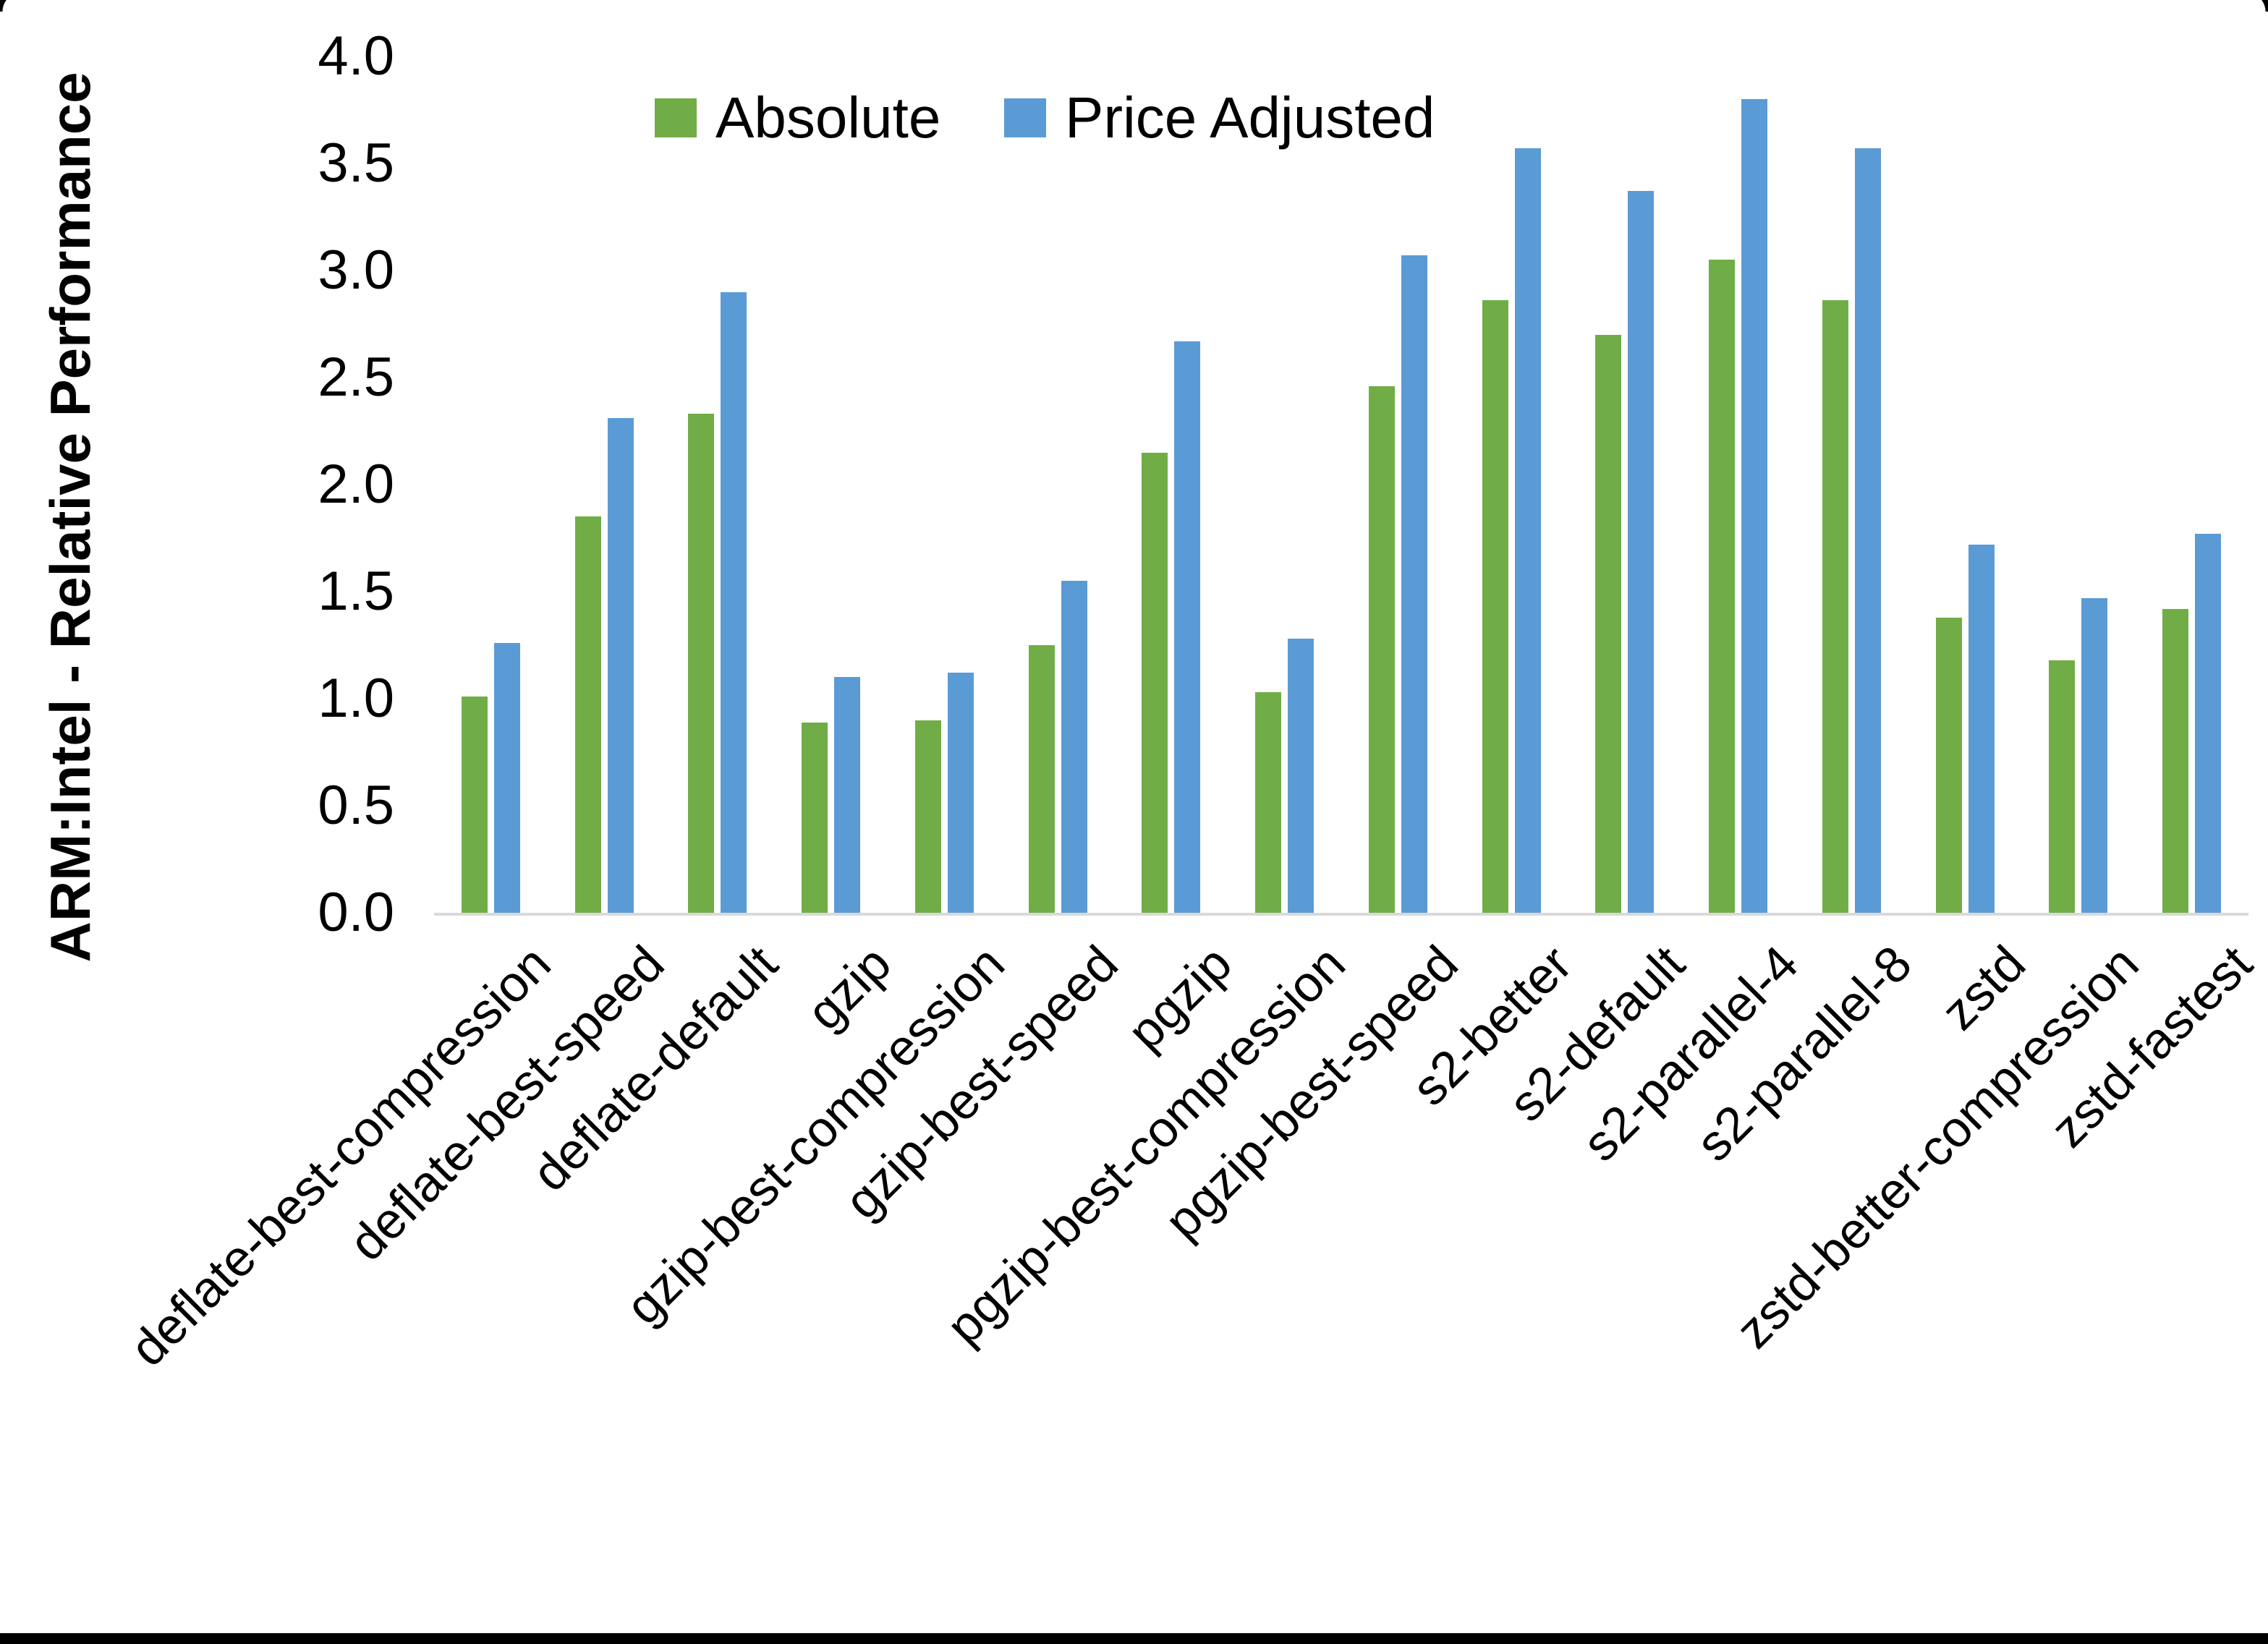 This screenshot has width=2268, height=1644. Describe the element at coordinates (676, 117) in the screenshot. I see `legend-swatch-absolute` at that location.